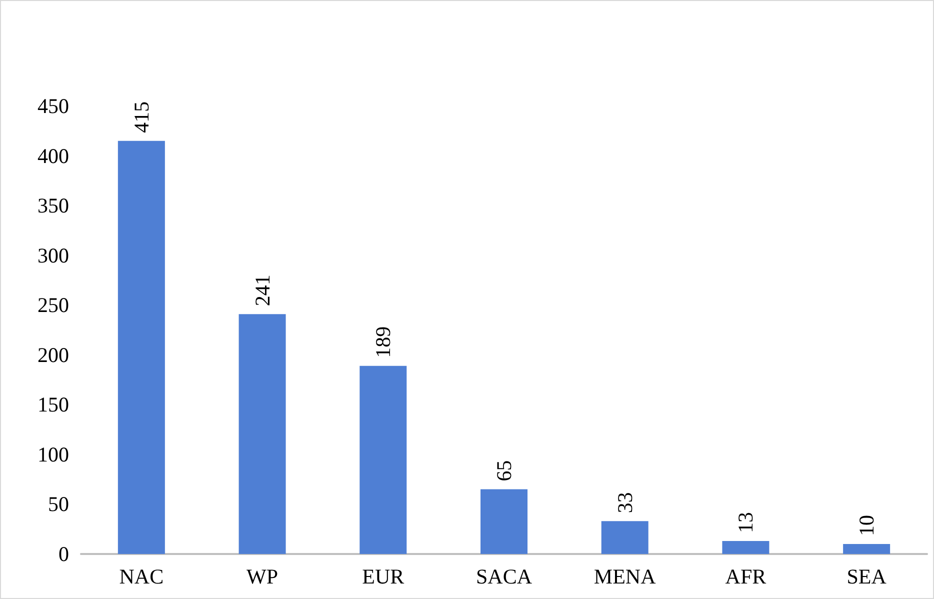 This screenshot has height=599, width=934. What do you see at coordinates (262, 576) in the screenshot?
I see `x-tick-label: WP` at bounding box center [262, 576].